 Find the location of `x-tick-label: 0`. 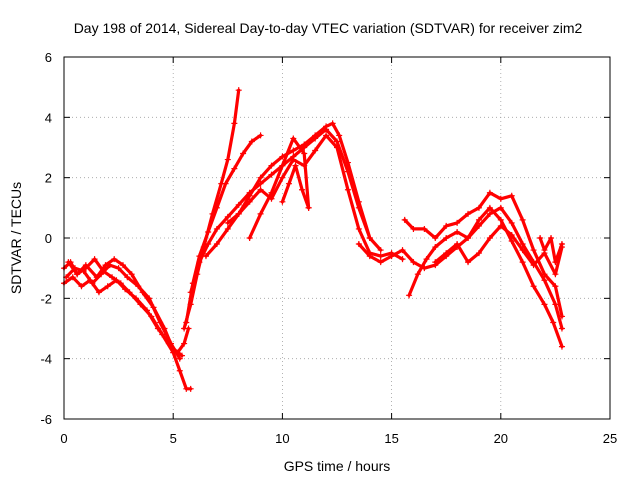

x-tick-label: 0 is located at coordinates (63, 438).